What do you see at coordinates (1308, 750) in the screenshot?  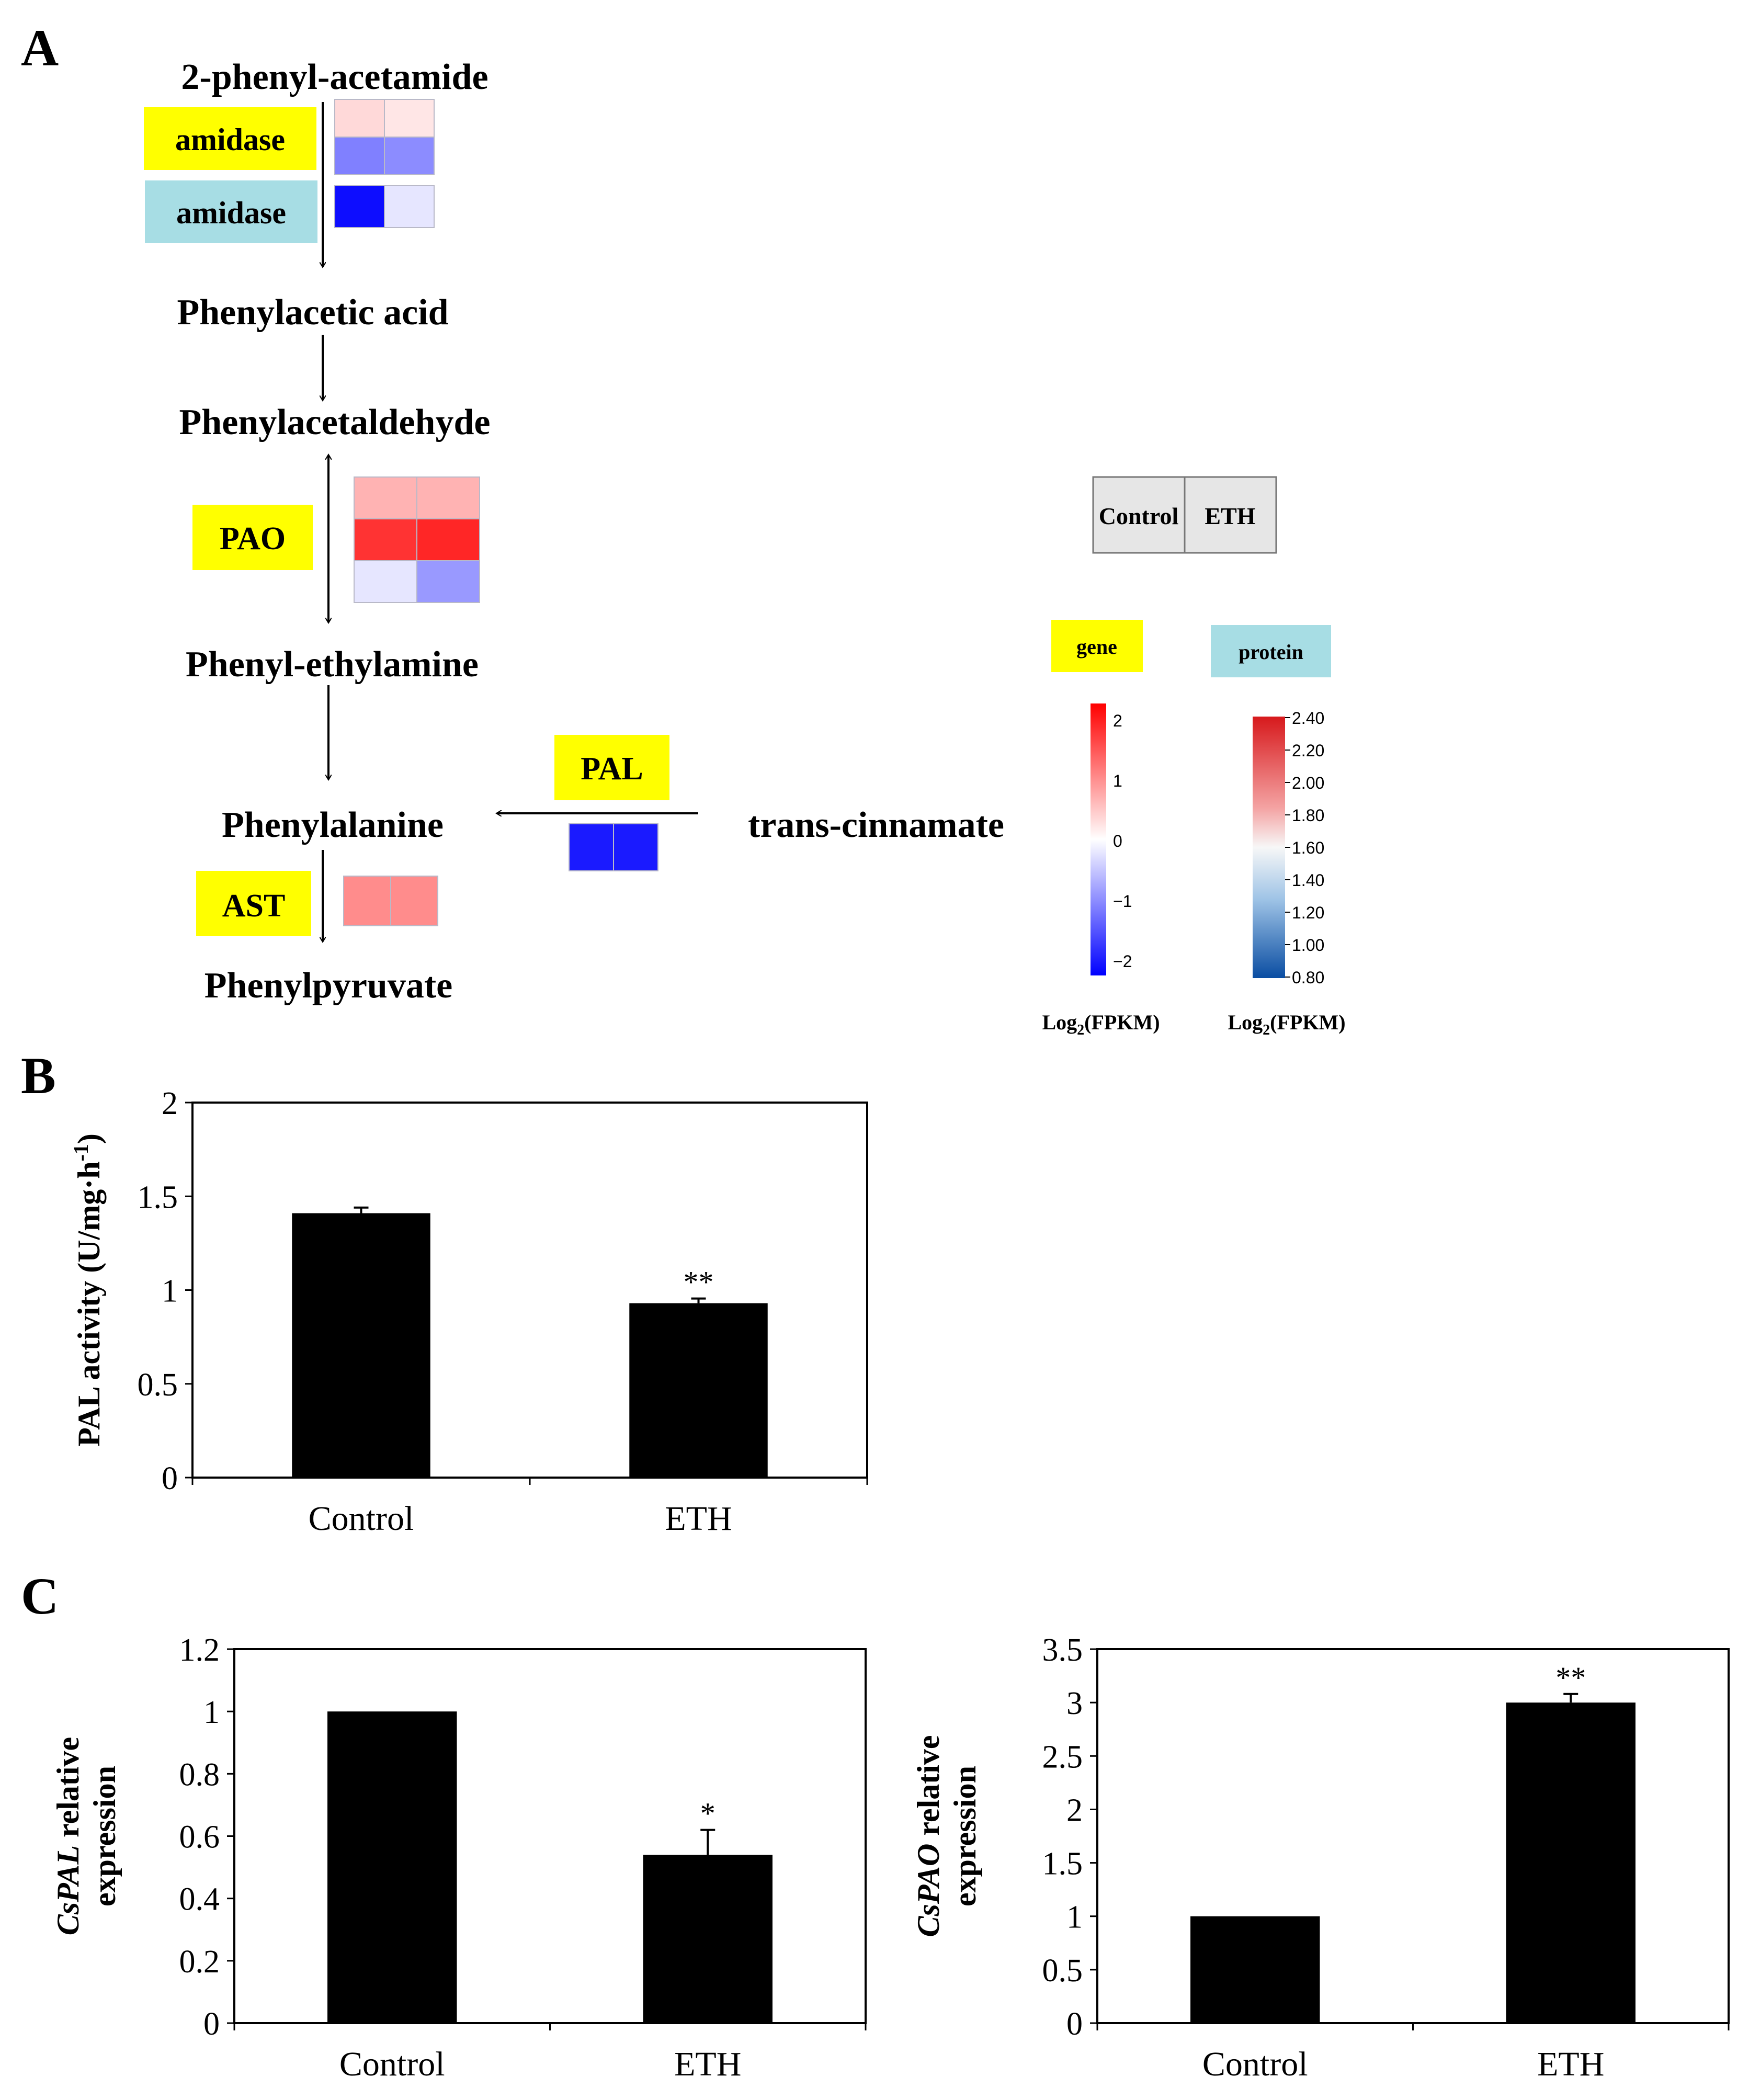 I see `protein-colorbar-tick: 2.20` at bounding box center [1308, 750].